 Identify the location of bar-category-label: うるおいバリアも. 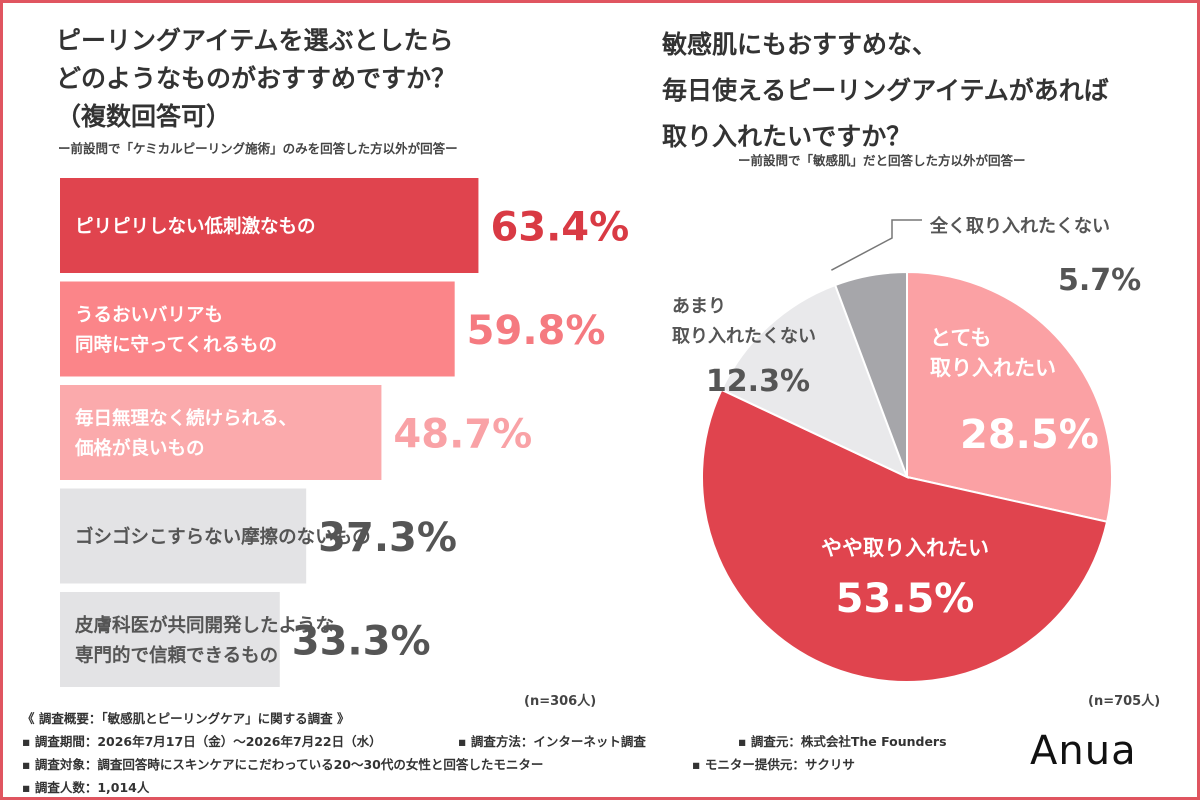
(149, 315).